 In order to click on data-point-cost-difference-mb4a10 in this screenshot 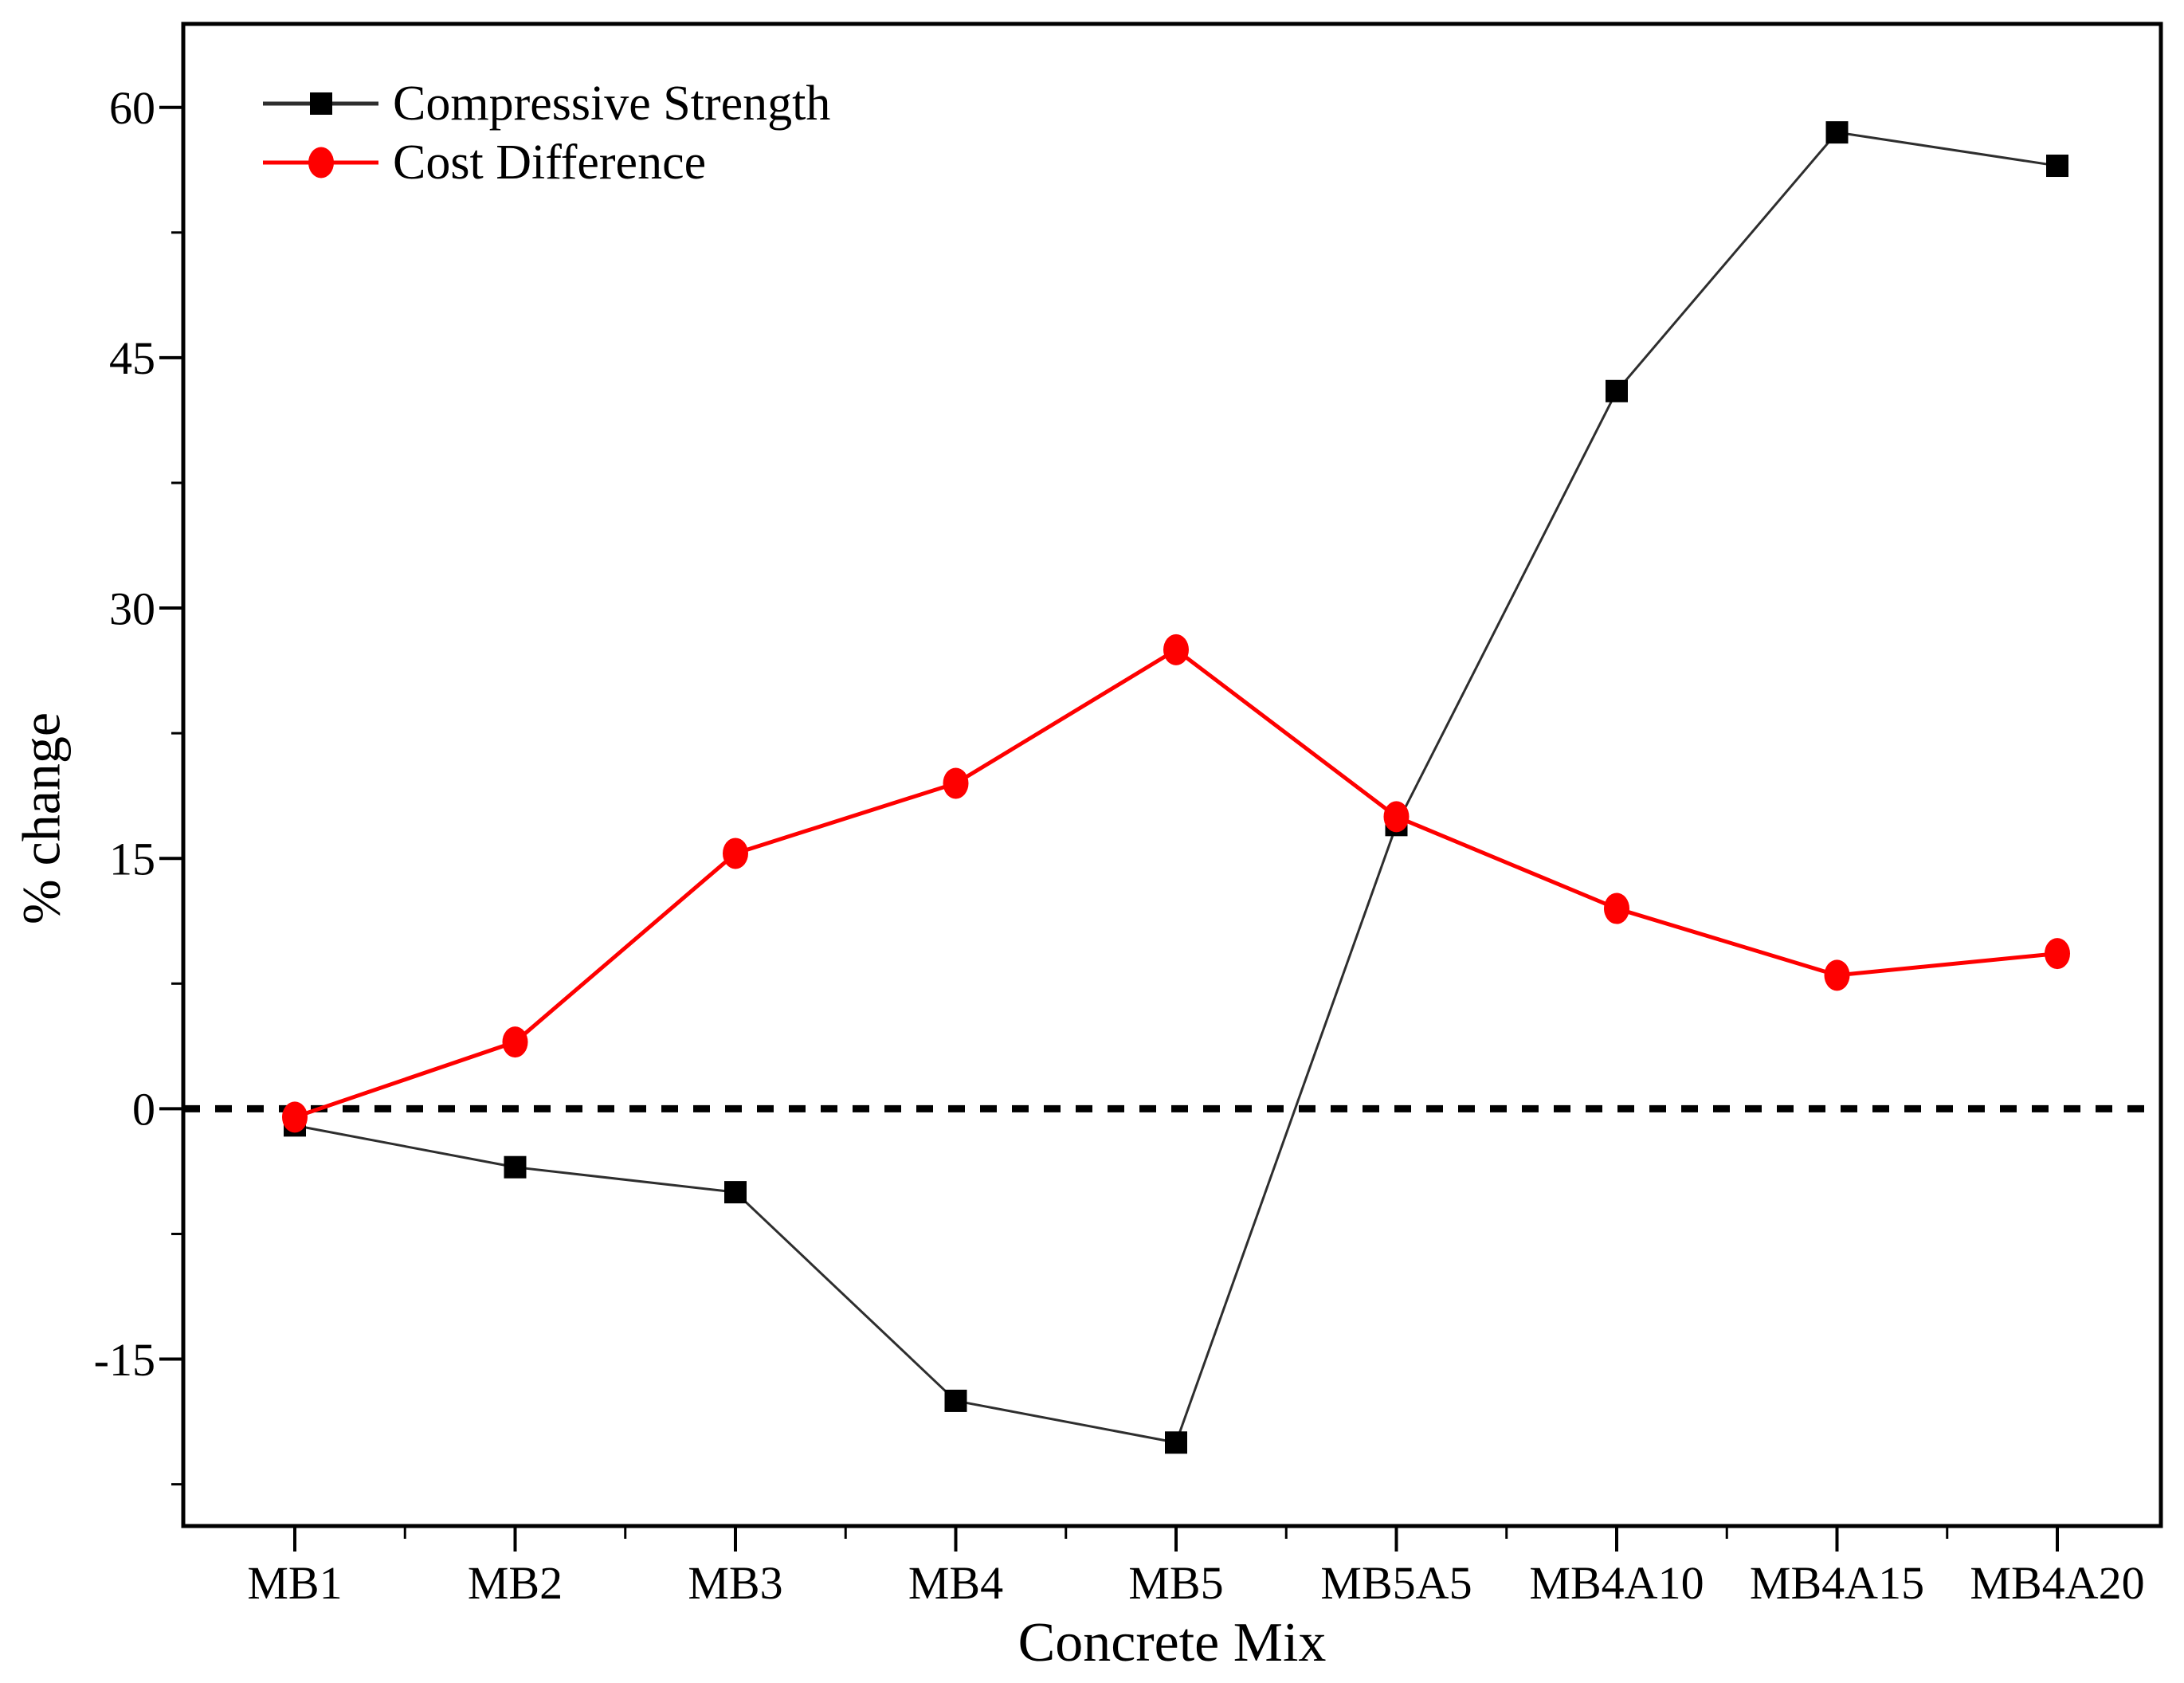, I will do `click(1616, 908)`.